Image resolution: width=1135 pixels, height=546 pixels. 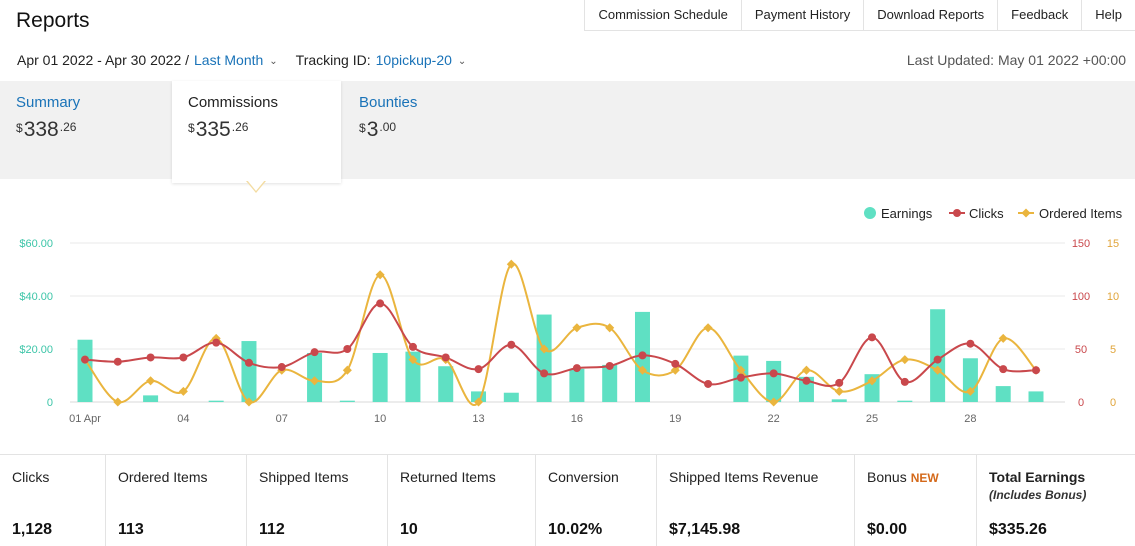 I want to click on x-tick-label: 25, so click(x=872, y=419).